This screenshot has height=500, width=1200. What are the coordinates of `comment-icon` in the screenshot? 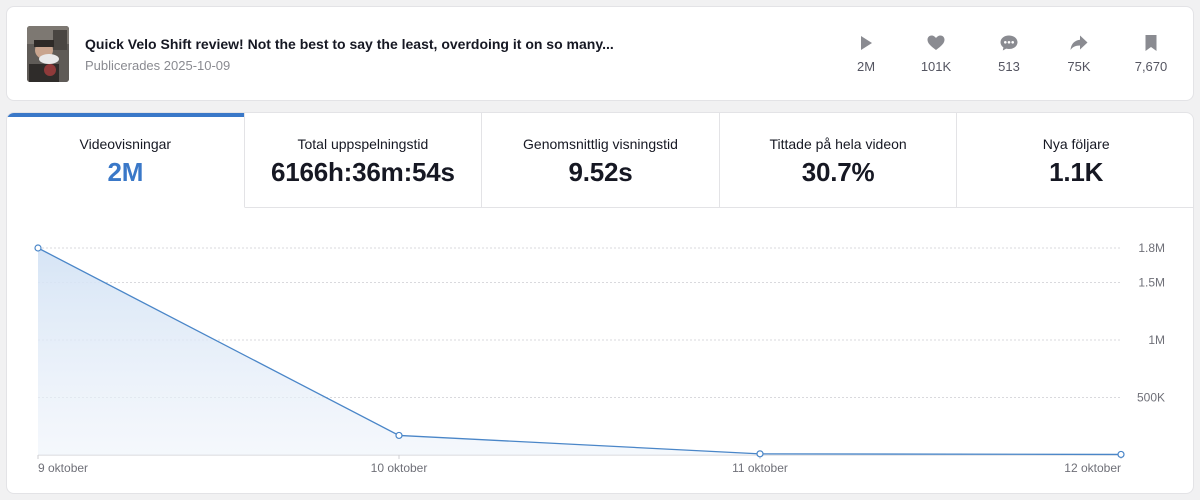 It's located at (1009, 43).